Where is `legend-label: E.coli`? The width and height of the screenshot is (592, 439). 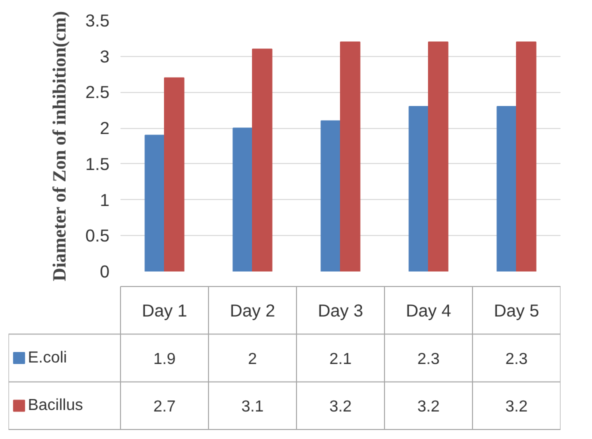
legend-label: E.coli is located at coordinates (47, 358).